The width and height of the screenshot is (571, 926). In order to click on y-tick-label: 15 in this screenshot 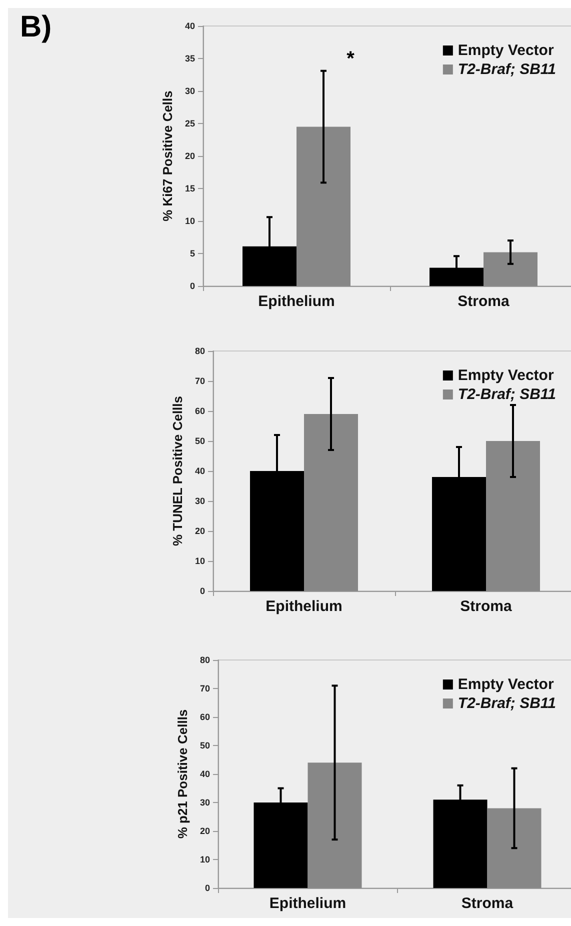, I will do `click(189, 189)`.